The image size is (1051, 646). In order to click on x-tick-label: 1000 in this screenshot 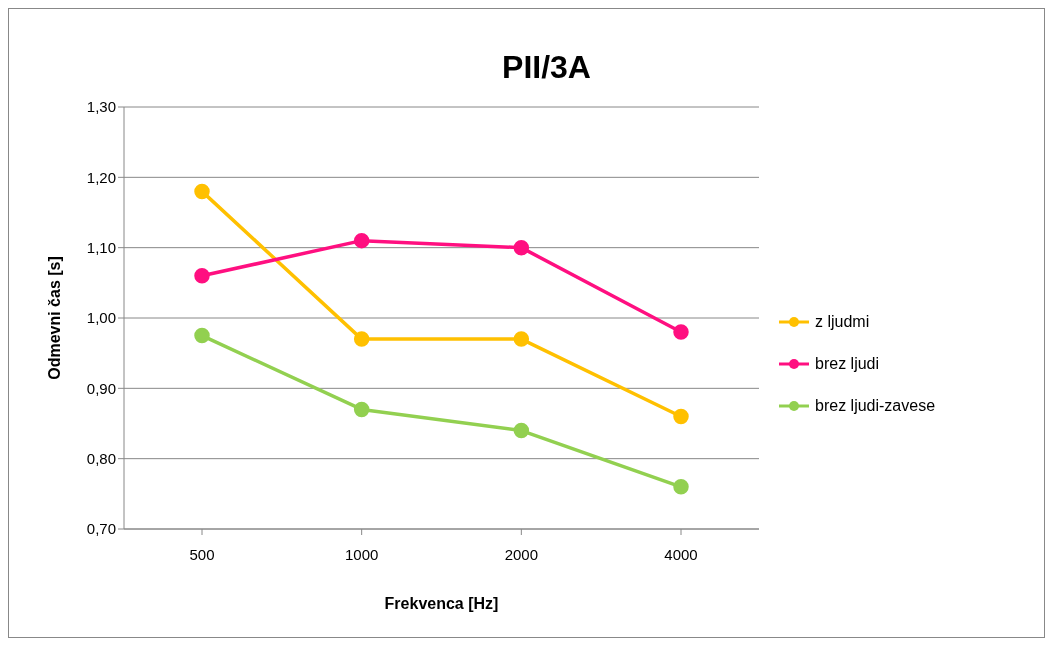, I will do `click(361, 554)`.